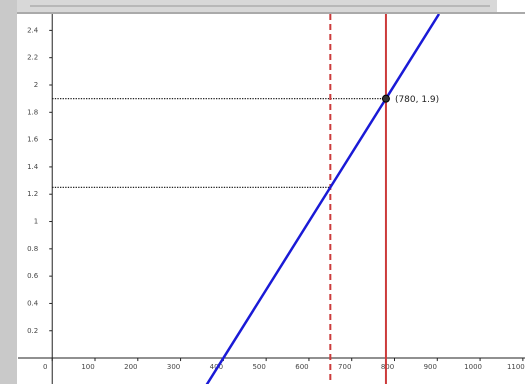 Image resolution: width=525 pixels, height=384 pixels. I want to click on left-border, so click(8, 192).